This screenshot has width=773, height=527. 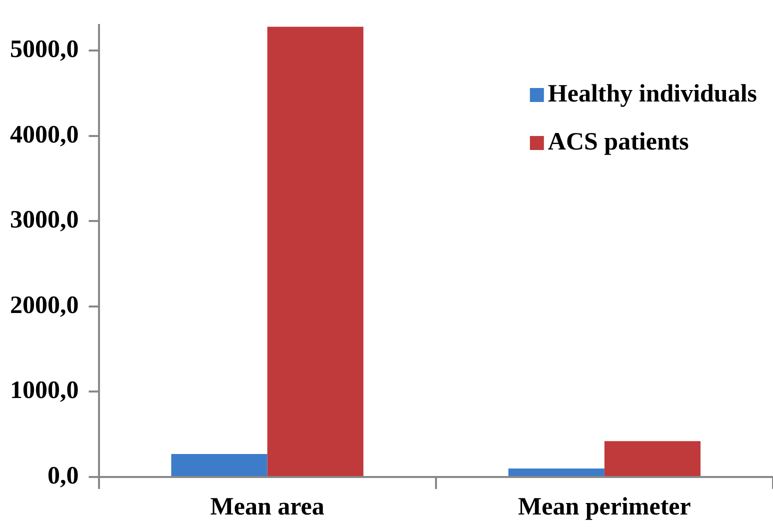 What do you see at coordinates (653, 94) in the screenshot?
I see `legend-label: Healthy individuals` at bounding box center [653, 94].